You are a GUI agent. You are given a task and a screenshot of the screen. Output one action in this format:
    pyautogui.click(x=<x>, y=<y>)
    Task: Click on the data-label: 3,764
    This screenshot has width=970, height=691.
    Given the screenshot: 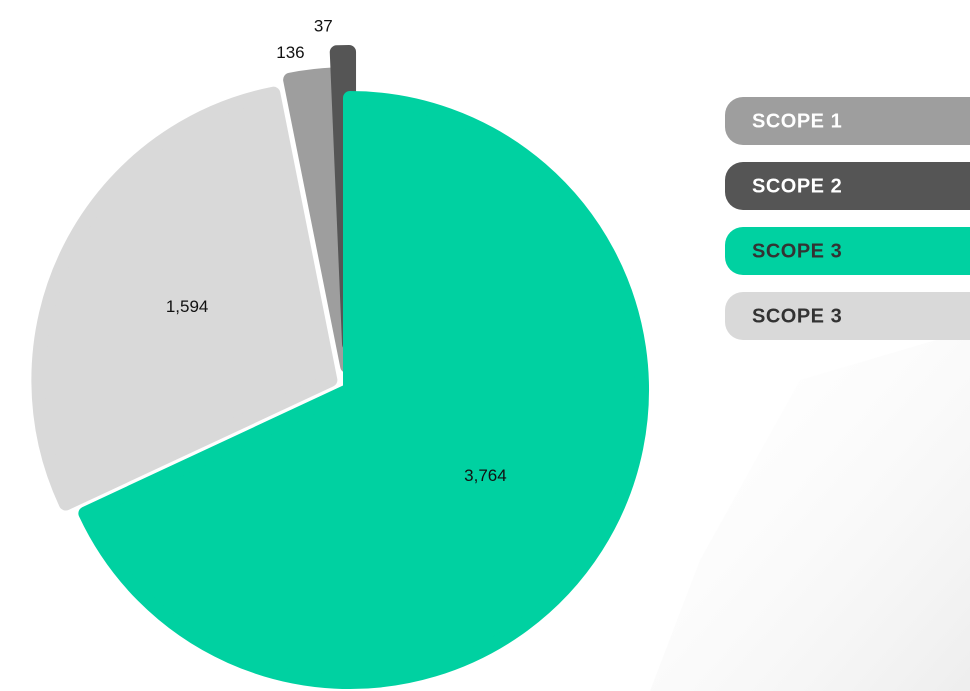 What is the action you would take?
    pyautogui.click(x=485, y=475)
    